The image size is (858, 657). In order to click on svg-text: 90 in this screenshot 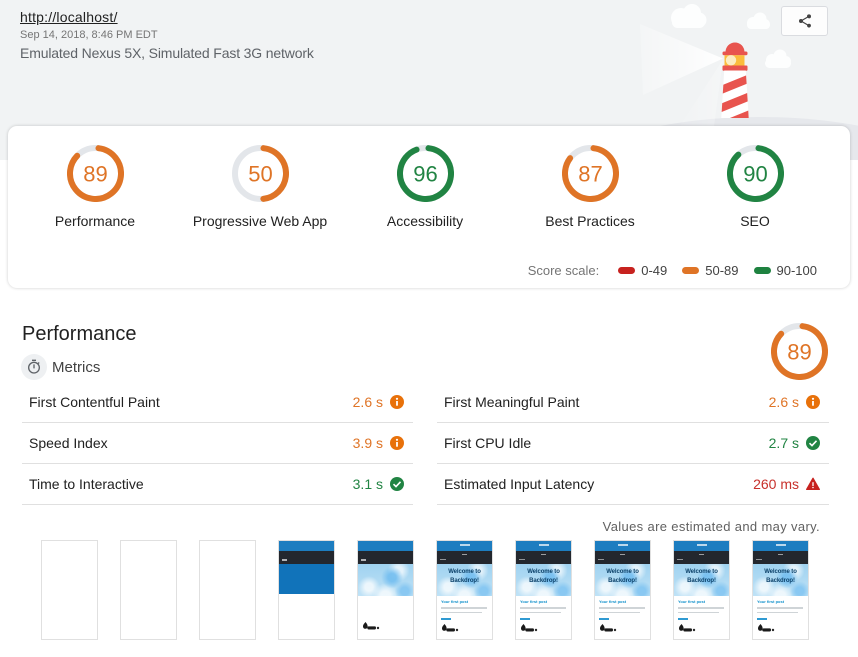, I will do `click(755, 173)`.